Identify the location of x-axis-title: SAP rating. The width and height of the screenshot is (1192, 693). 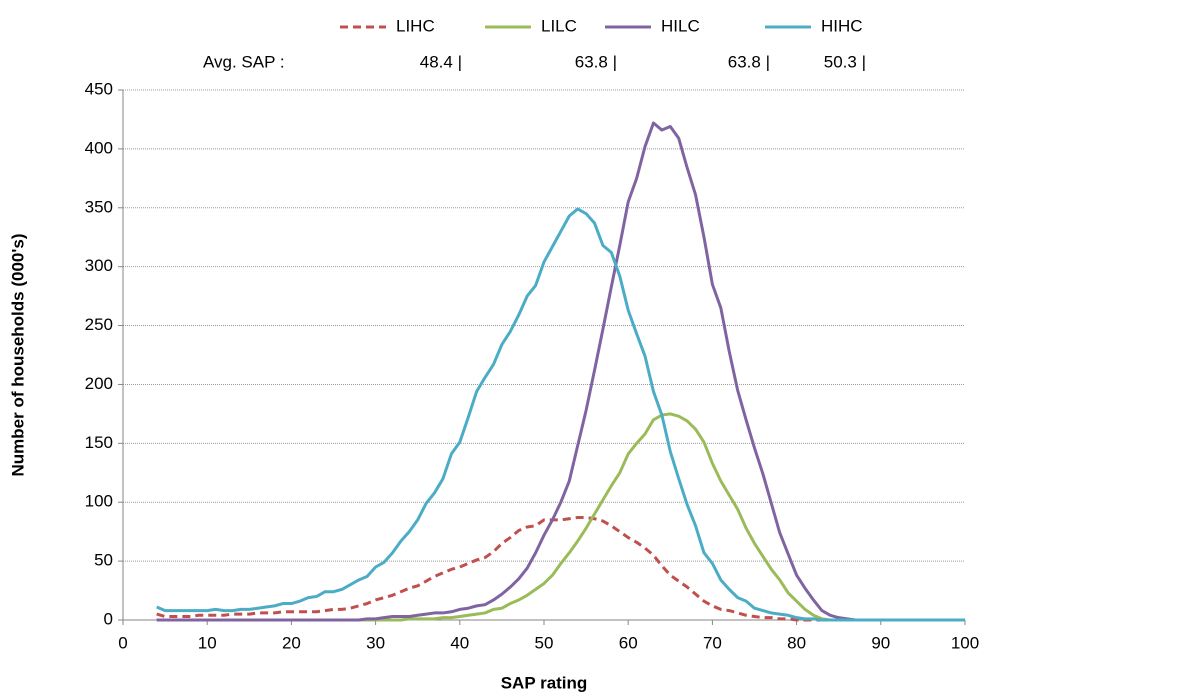
(544, 682).